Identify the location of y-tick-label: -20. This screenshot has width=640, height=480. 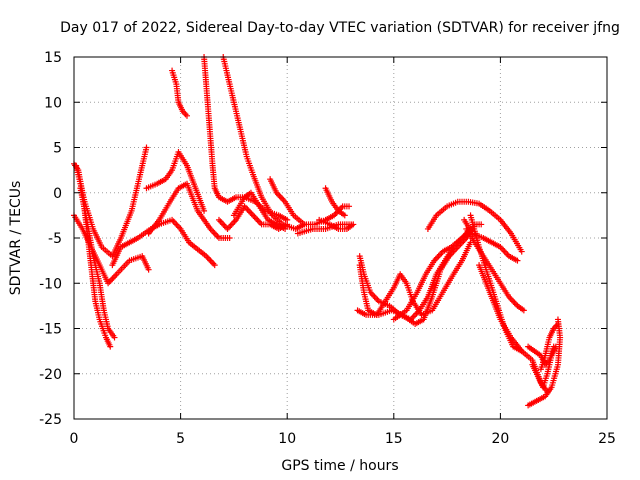
(50, 375).